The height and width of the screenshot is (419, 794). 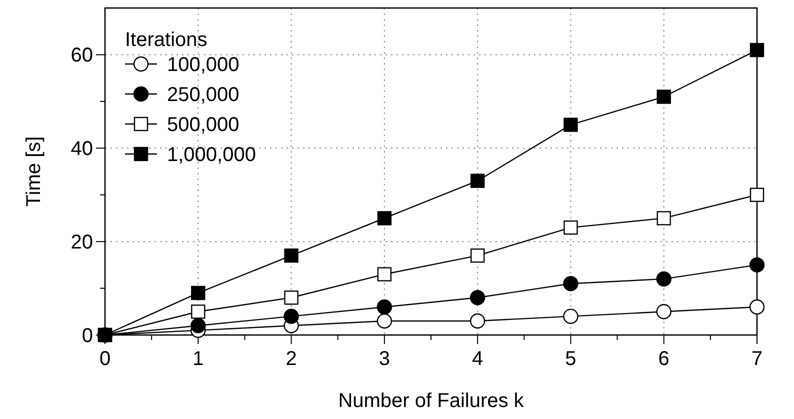 I want to click on x-tick-label: 2, so click(x=291, y=359).